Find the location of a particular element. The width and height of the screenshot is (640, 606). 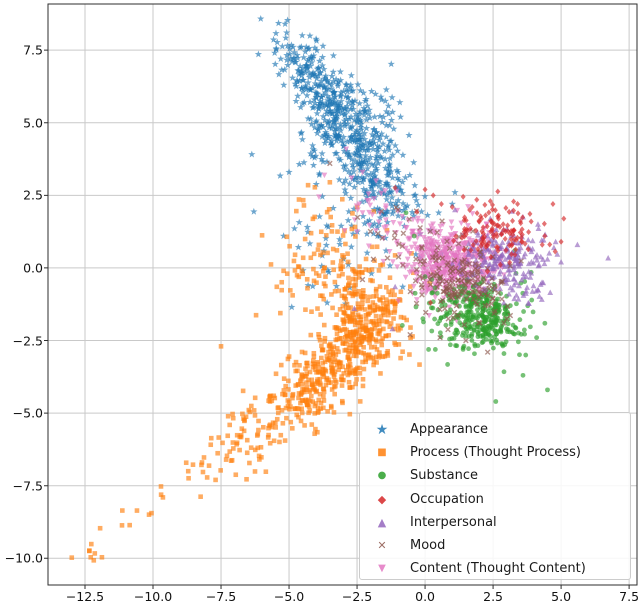

square-marker-icon: ■ is located at coordinates (382, 452).